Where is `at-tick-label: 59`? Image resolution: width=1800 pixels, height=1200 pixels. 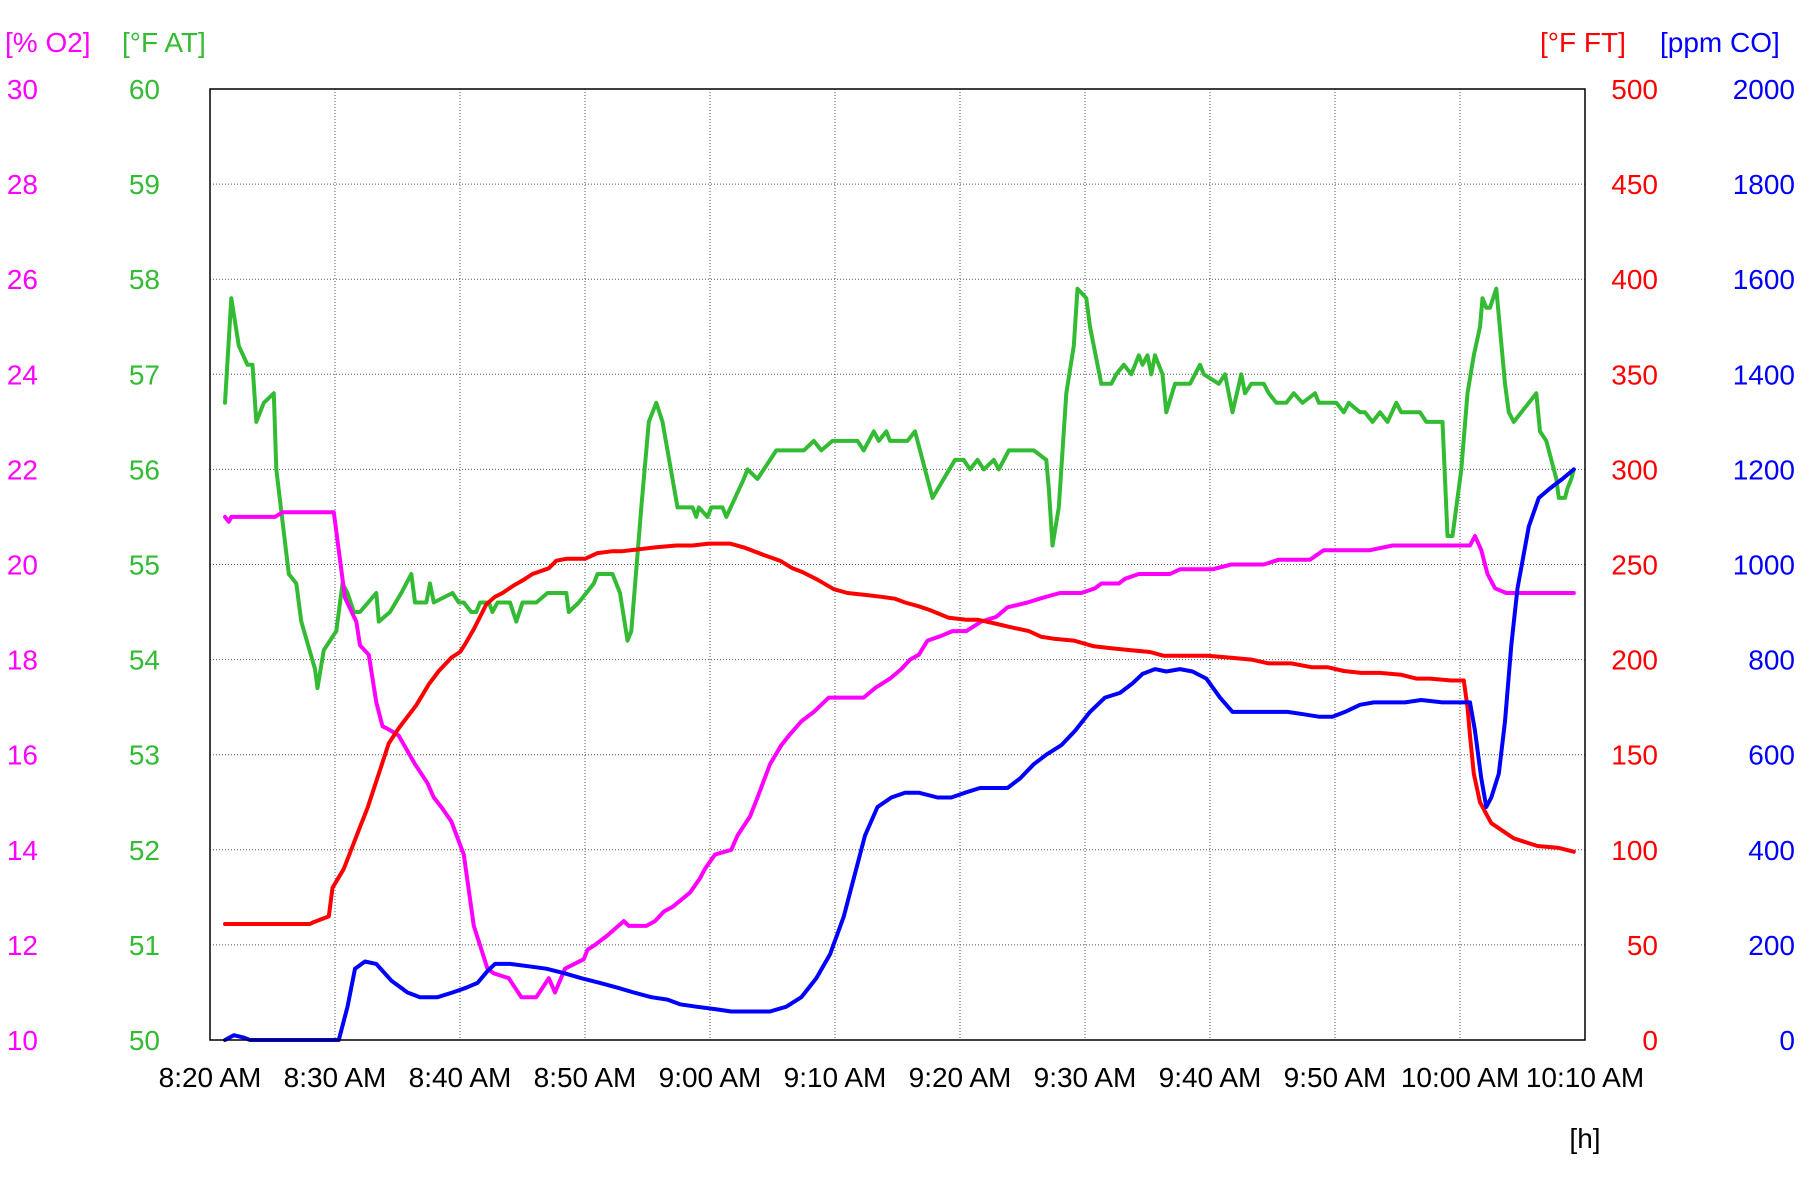 at-tick-label: 59 is located at coordinates (144, 184).